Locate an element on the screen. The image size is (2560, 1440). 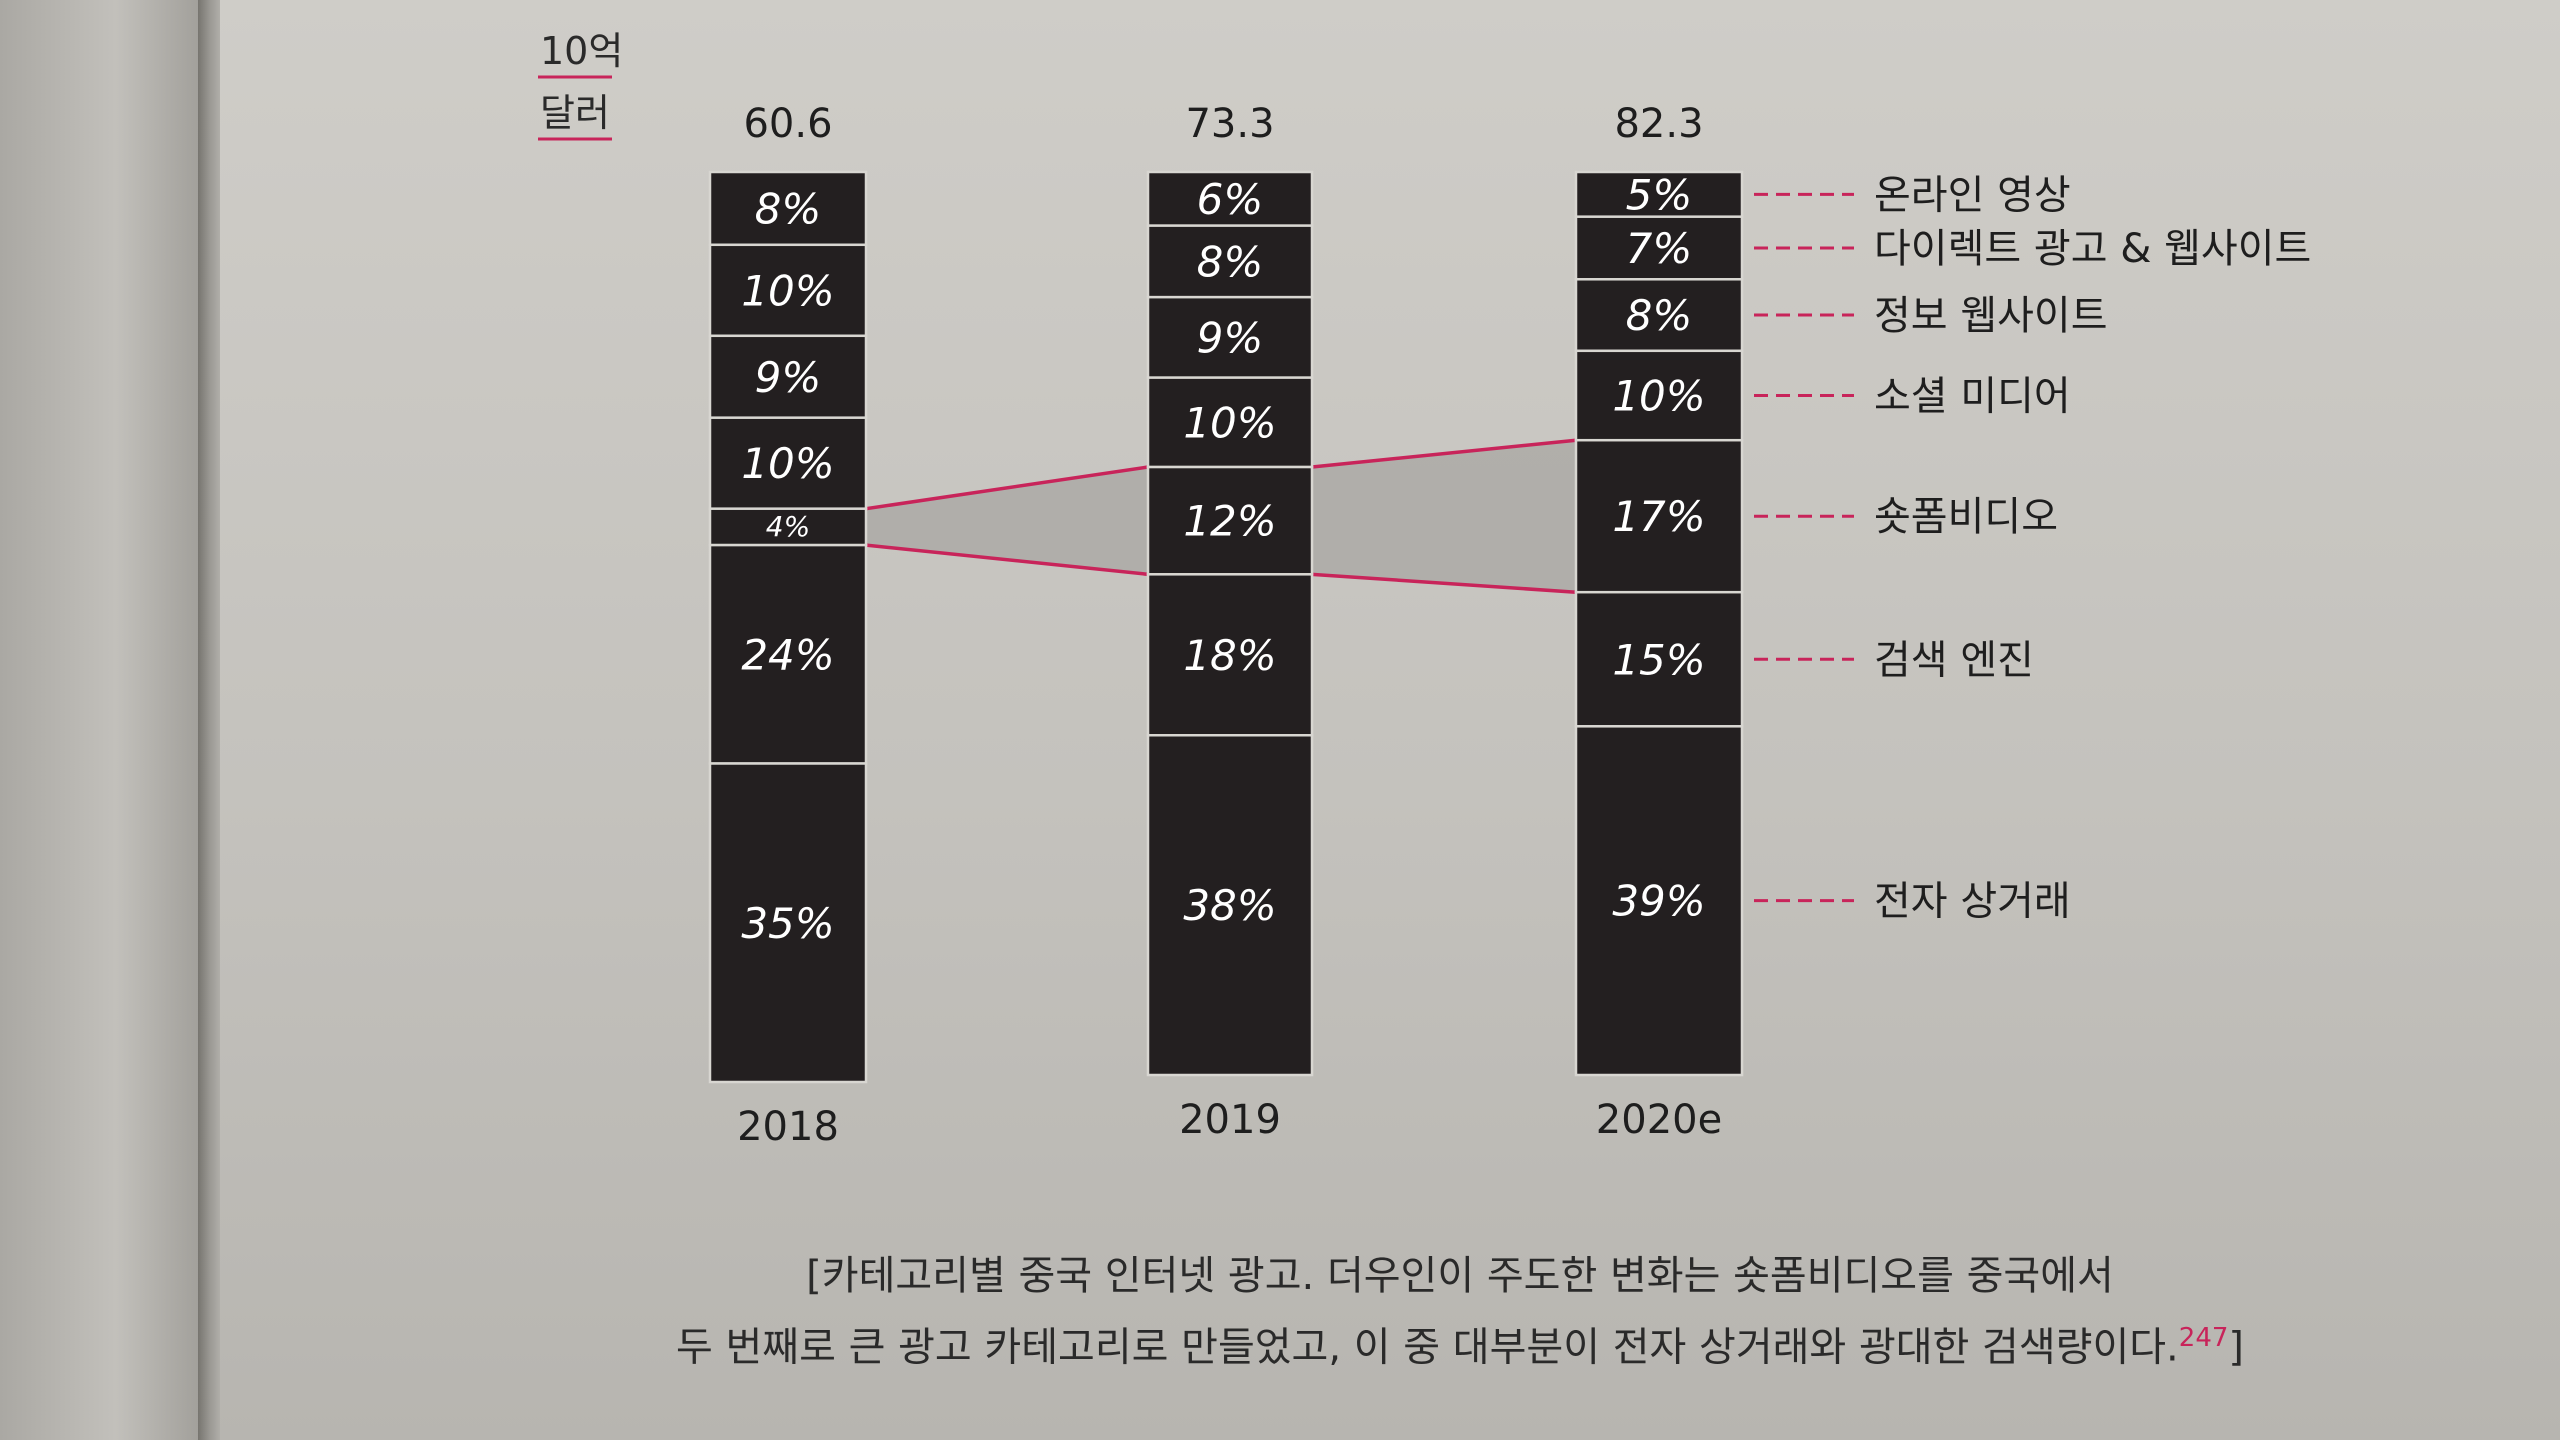
book-gutter is located at coordinates (211, 720).